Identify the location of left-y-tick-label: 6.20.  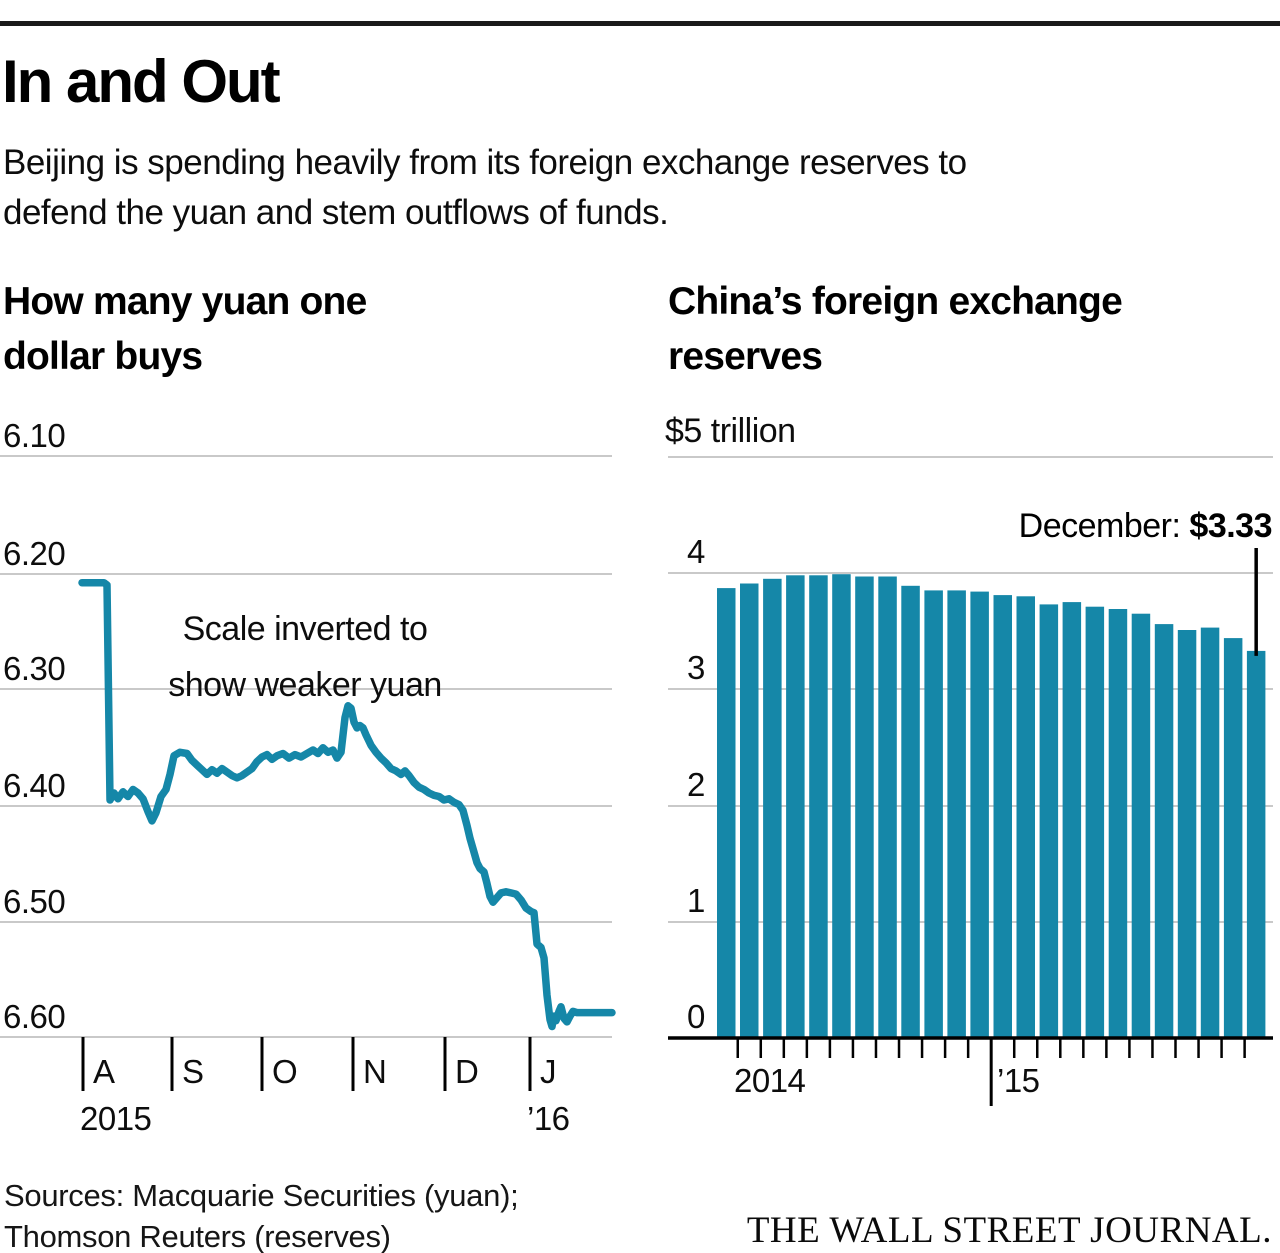
(34, 553).